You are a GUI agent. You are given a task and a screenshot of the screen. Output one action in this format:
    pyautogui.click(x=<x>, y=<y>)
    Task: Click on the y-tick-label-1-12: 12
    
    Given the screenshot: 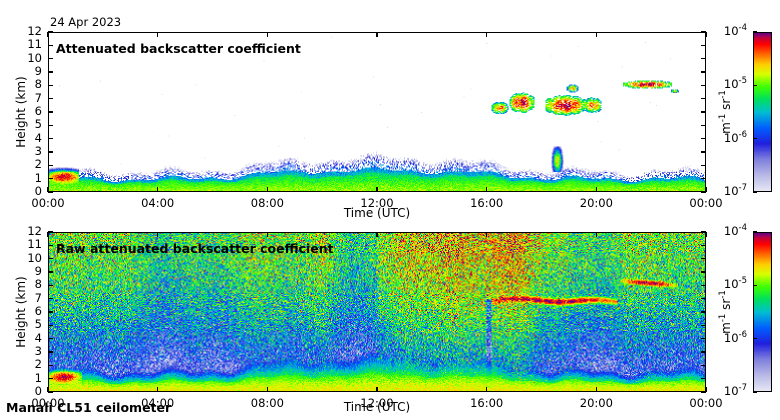 What is the action you would take?
    pyautogui.click(x=34, y=231)
    